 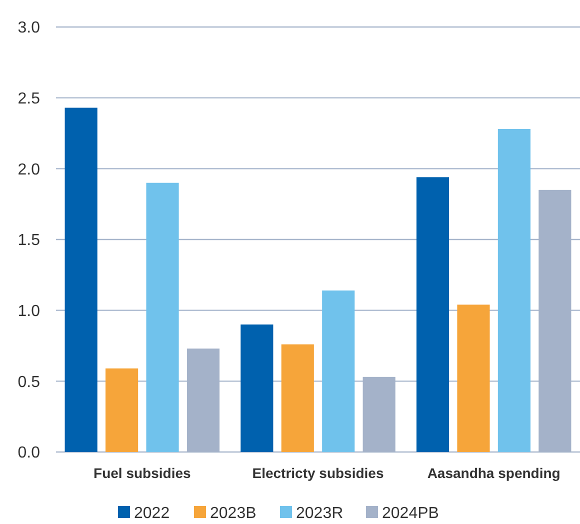 What do you see at coordinates (29, 241) in the screenshot?
I see `y-tick-label: 1.5` at bounding box center [29, 241].